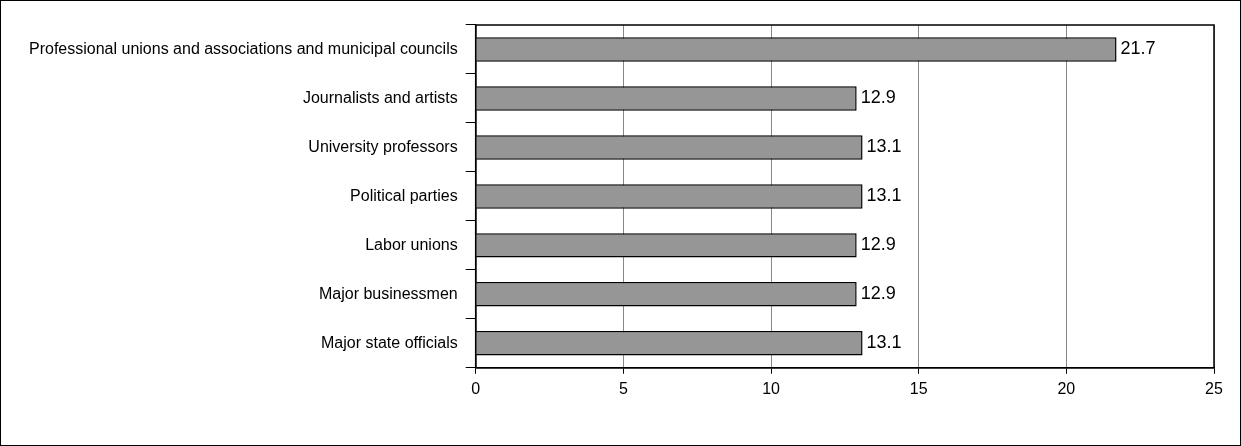 This screenshot has width=1241, height=446. Describe the element at coordinates (1138, 48) in the screenshot. I see `data-label: 21.7` at that location.